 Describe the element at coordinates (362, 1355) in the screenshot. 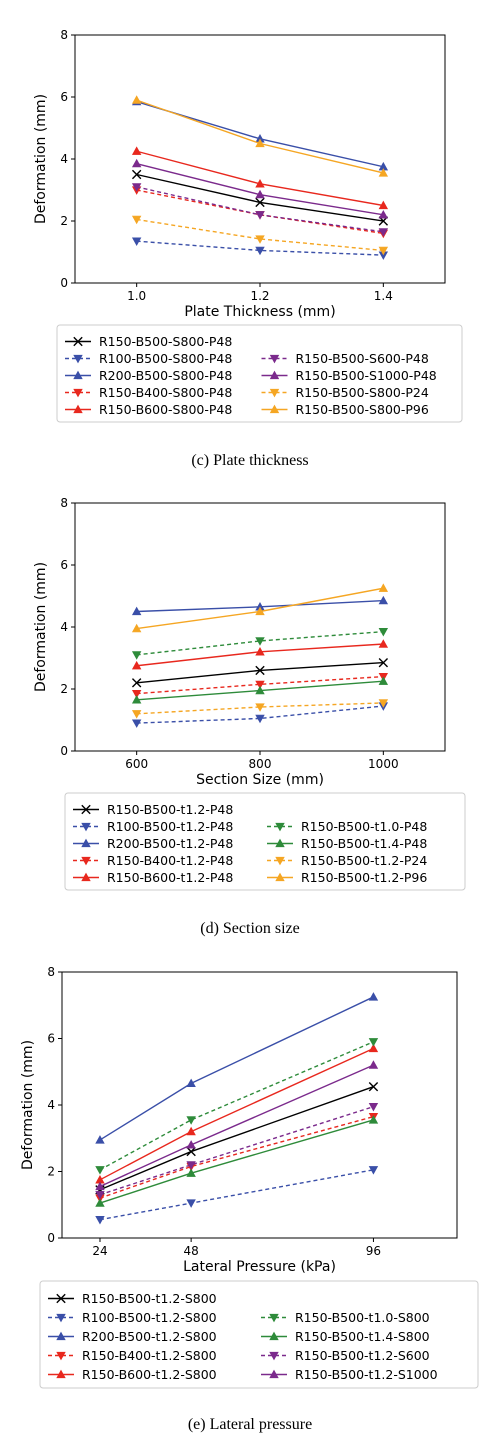

I see `legend-label: R150-B500-t1.2-S600` at that location.